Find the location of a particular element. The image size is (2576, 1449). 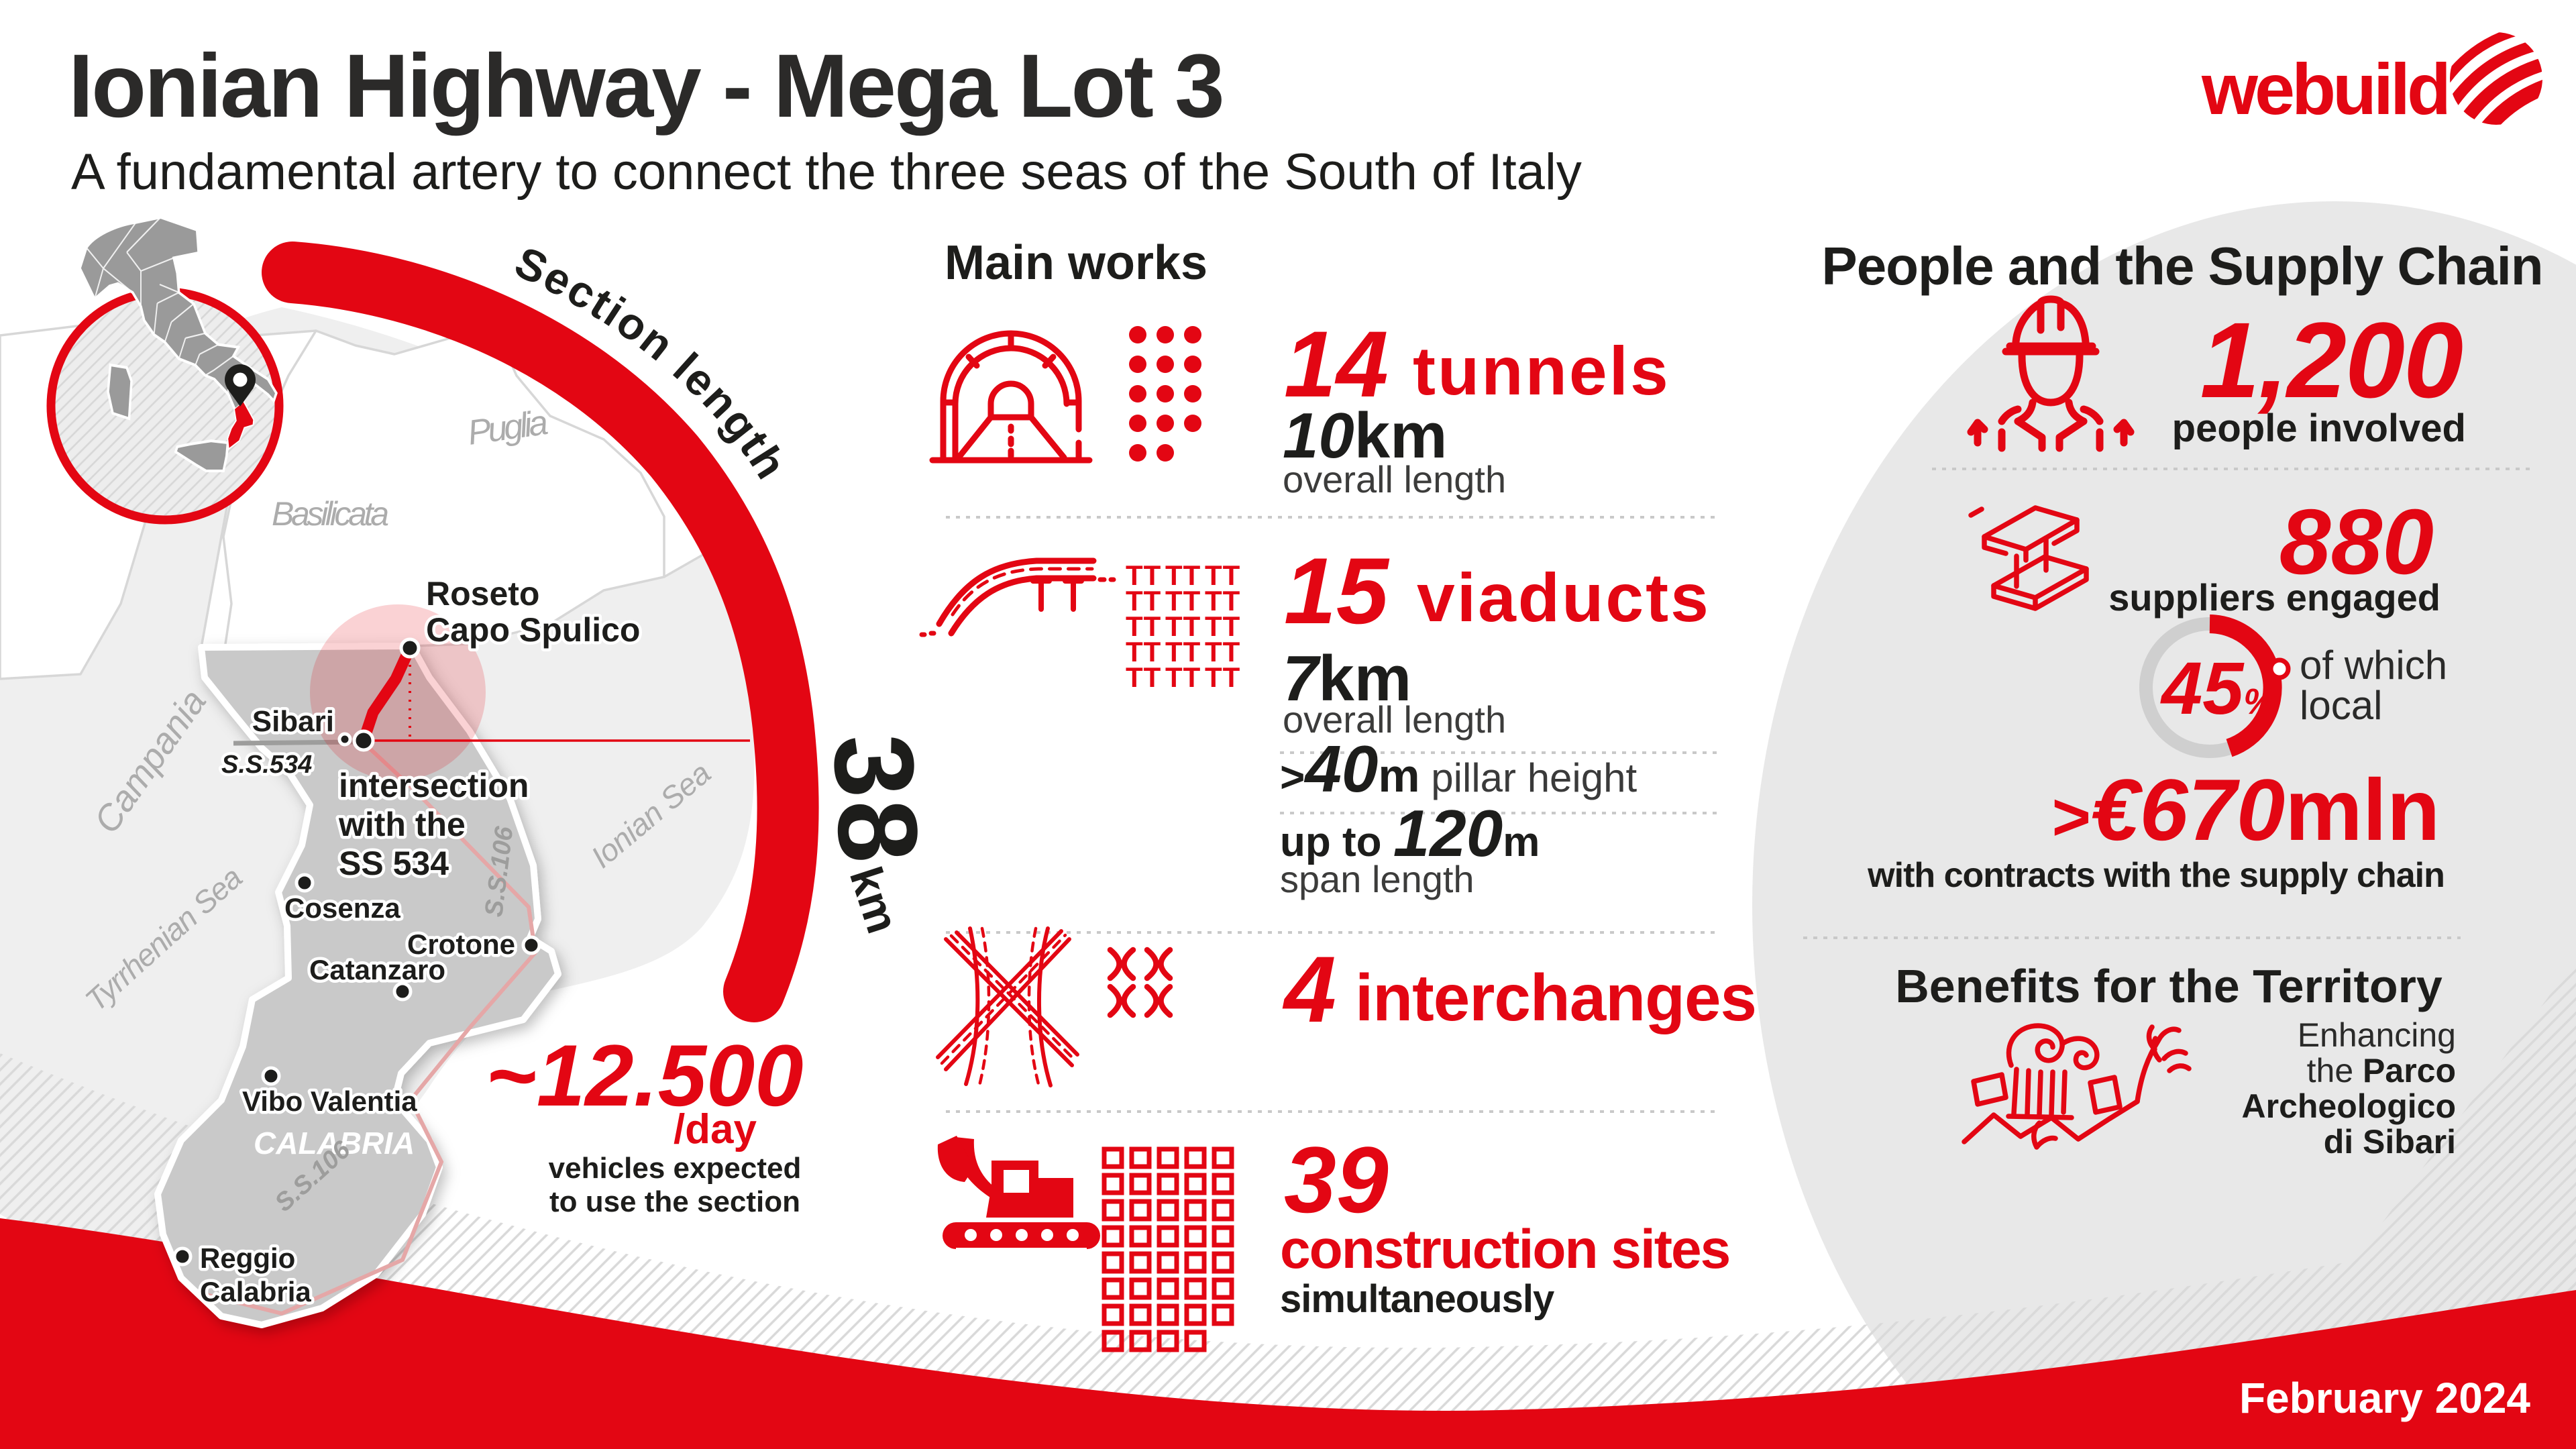

svg-text: Benefits for the Territory is located at coordinates (2169, 986).